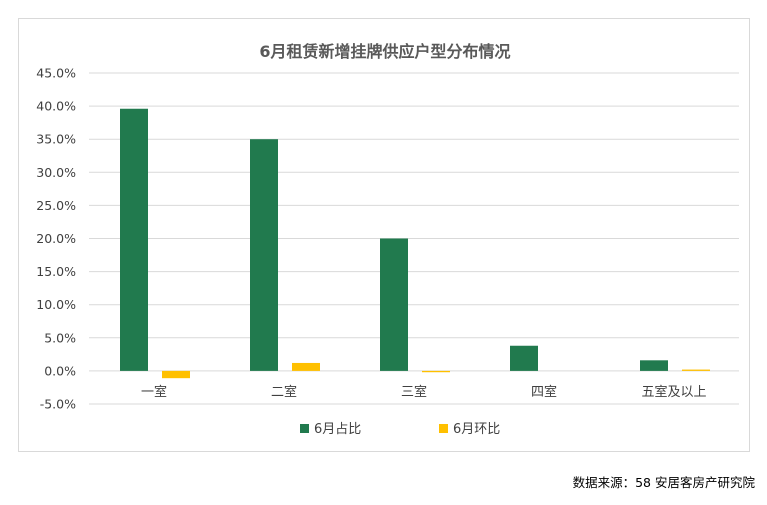  I want to click on x-category-label: 二室, so click(284, 392).